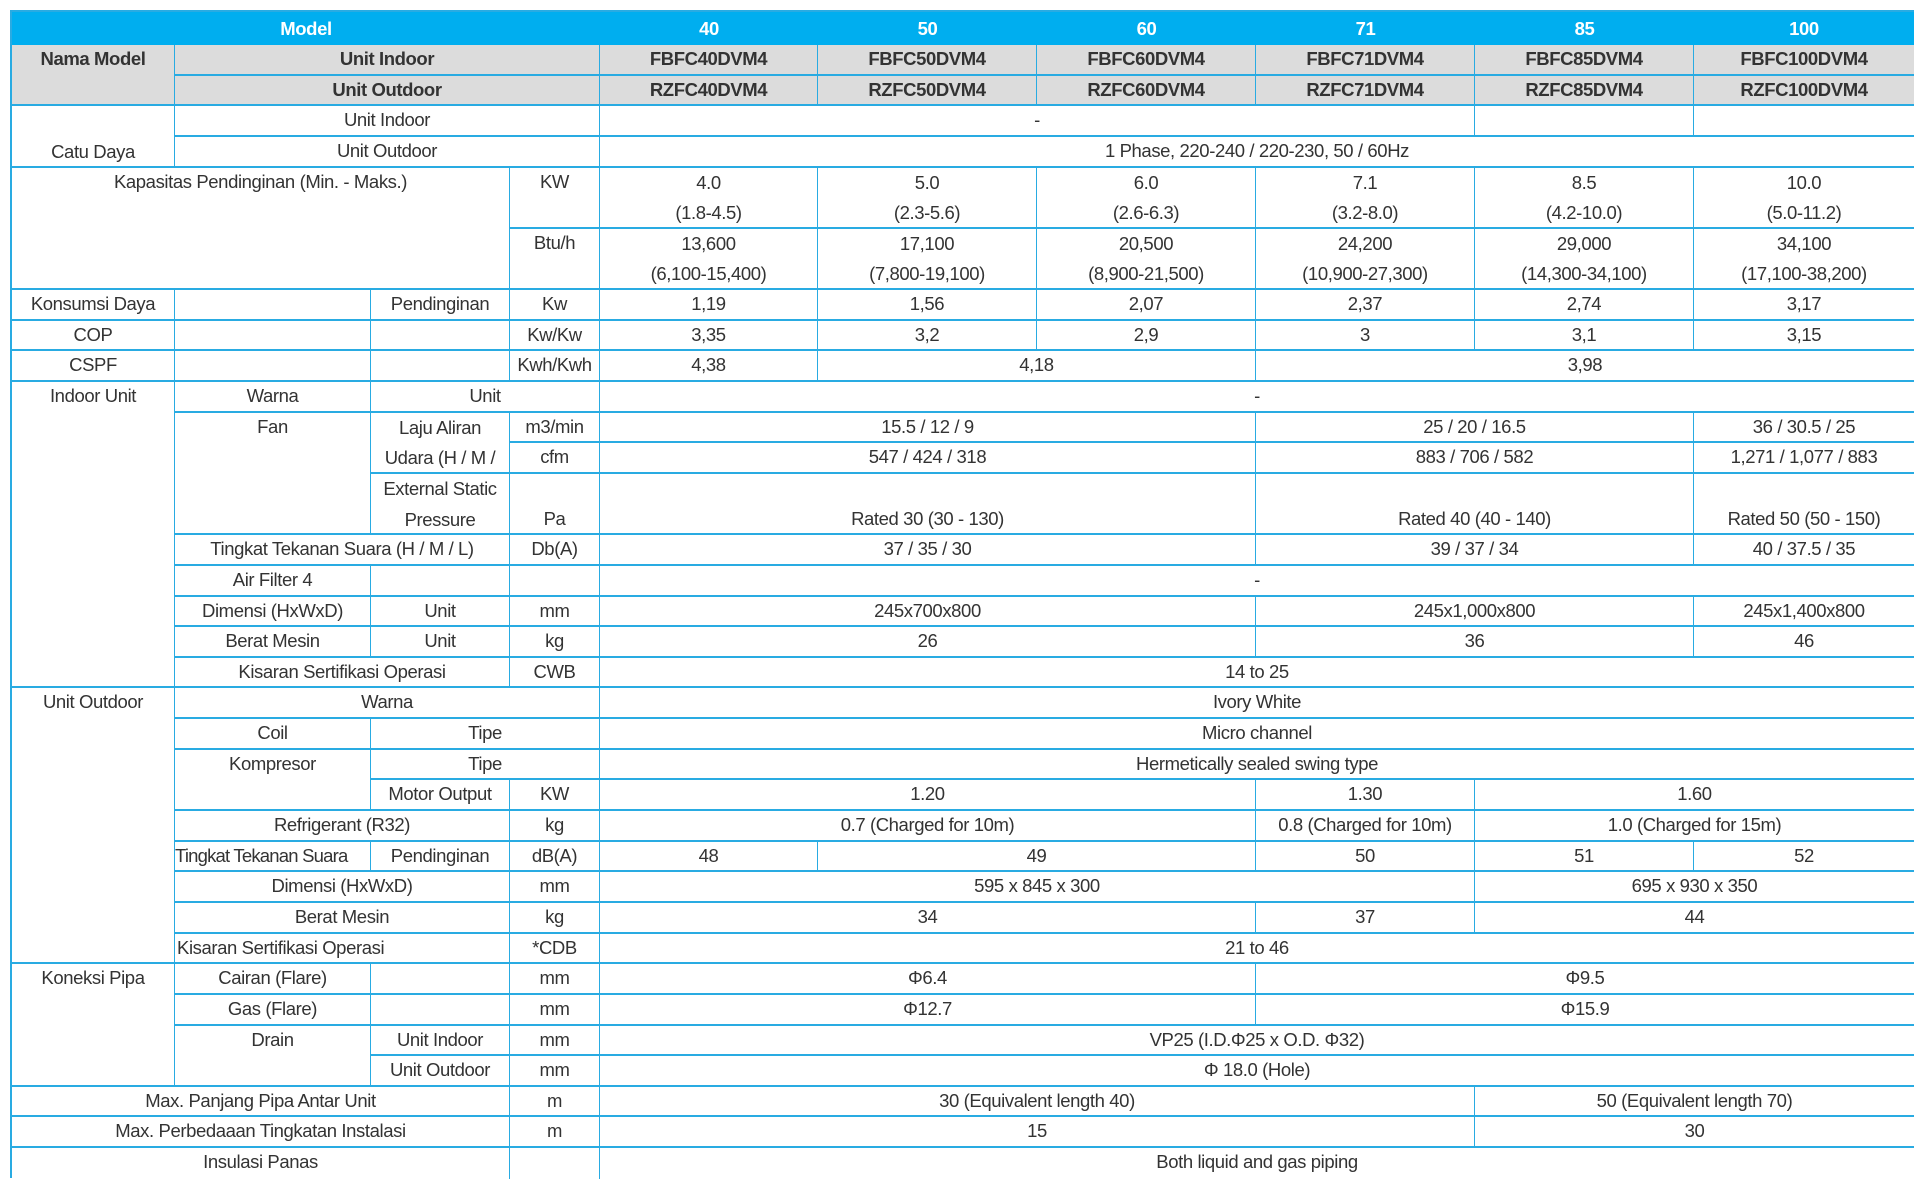 This screenshot has height=1191, width=1920. Describe the element at coordinates (1804, 336) in the screenshot. I see `cop-100: 3,15` at that location.